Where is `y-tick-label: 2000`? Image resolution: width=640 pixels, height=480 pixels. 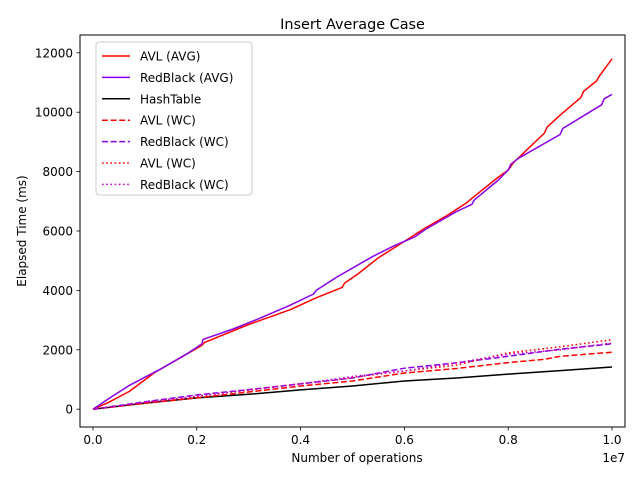 y-tick-label: 2000 is located at coordinates (57, 350).